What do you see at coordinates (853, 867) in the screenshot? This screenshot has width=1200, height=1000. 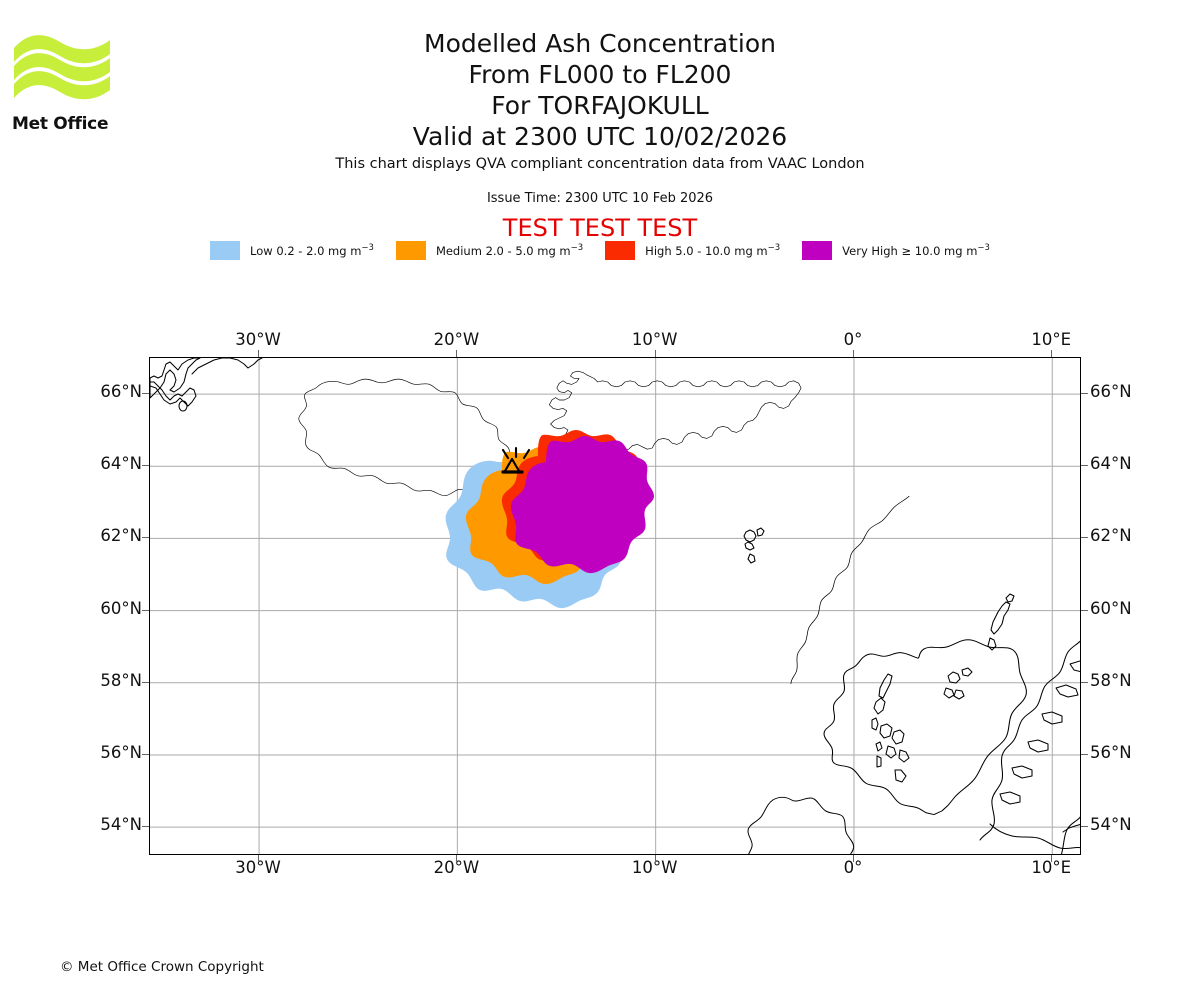 I see `lon-tick-bottom-0: 0°` at bounding box center [853, 867].